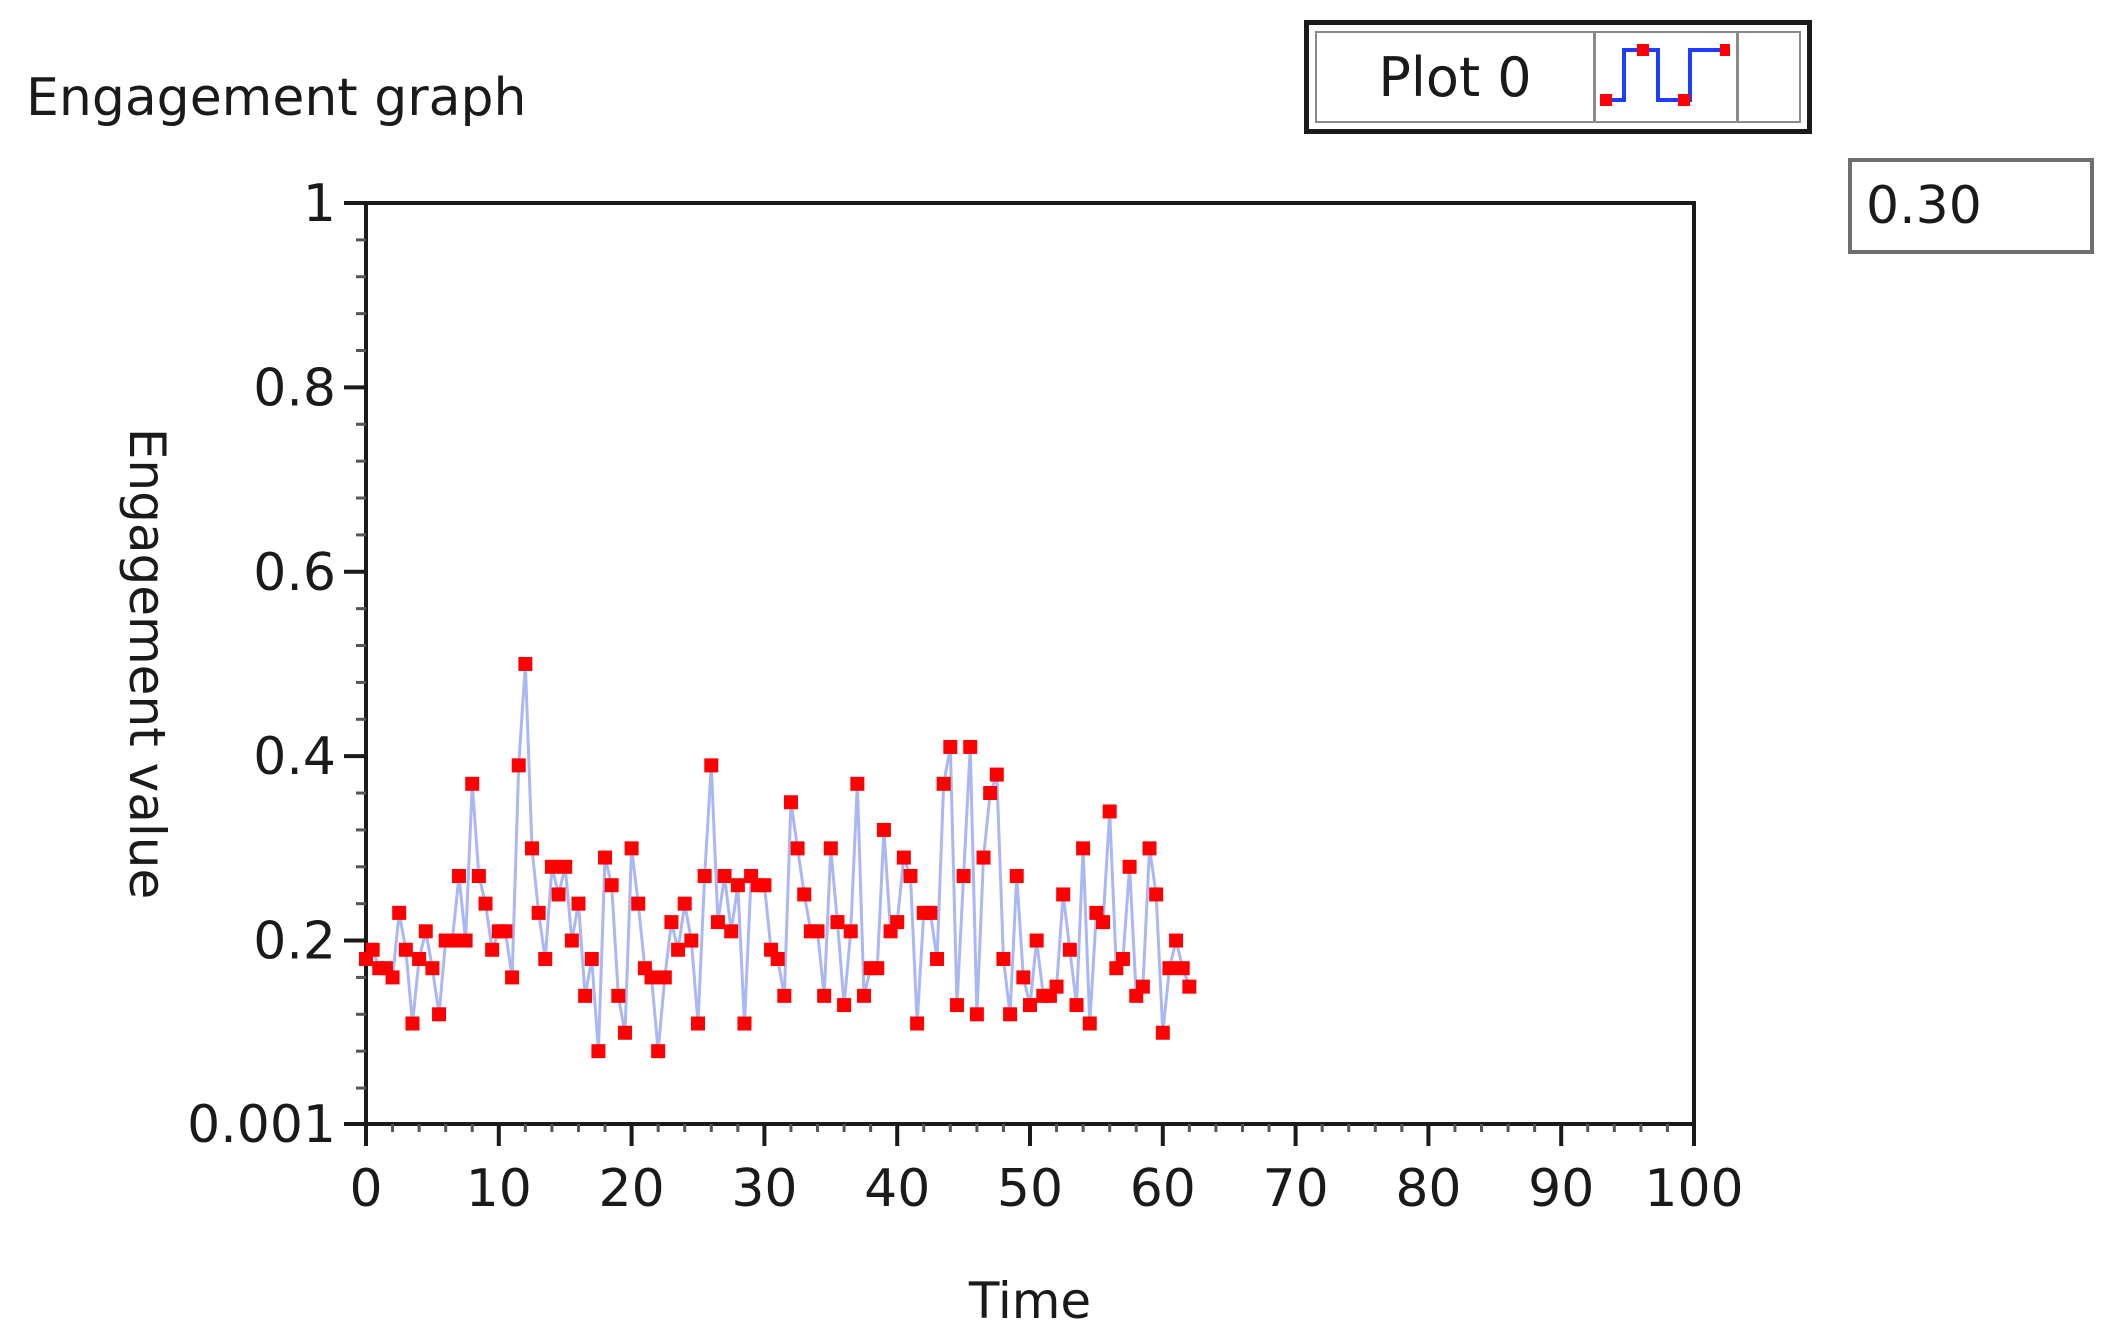 The width and height of the screenshot is (2109, 1341). Describe the element at coordinates (1971, 206) in the screenshot. I see `value-readout: 0.30` at that location.